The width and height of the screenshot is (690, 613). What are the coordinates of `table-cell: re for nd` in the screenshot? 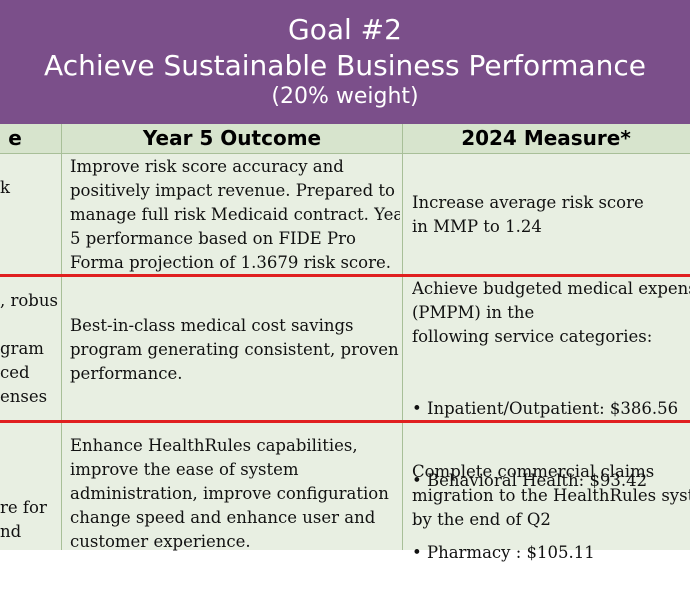 It's located at (23, 519).